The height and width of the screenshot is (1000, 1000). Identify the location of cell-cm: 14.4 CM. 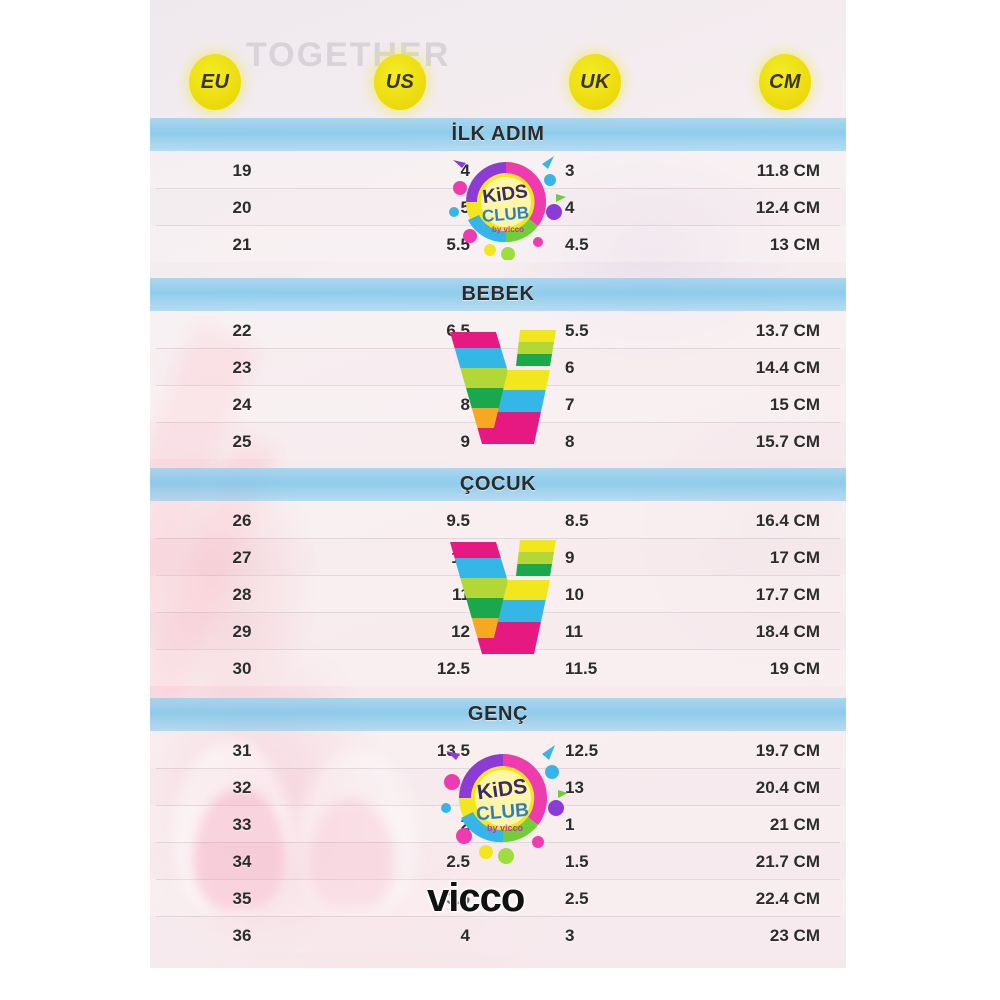
(787, 367).